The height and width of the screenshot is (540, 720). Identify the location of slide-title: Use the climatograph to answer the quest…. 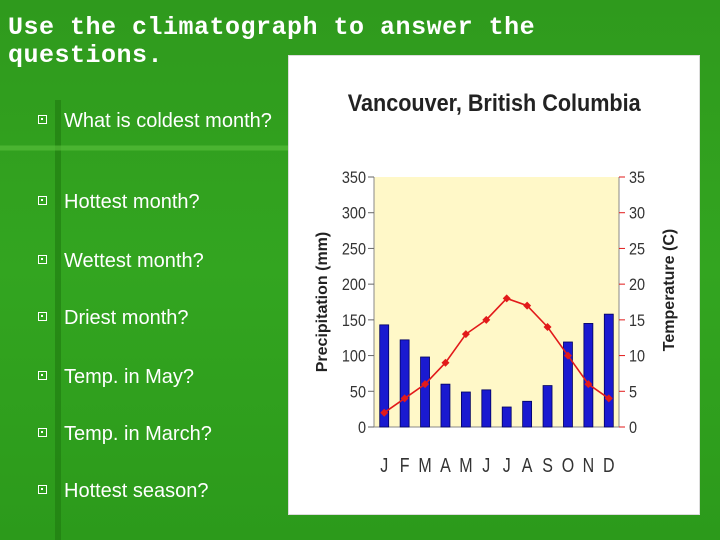
(288, 42).